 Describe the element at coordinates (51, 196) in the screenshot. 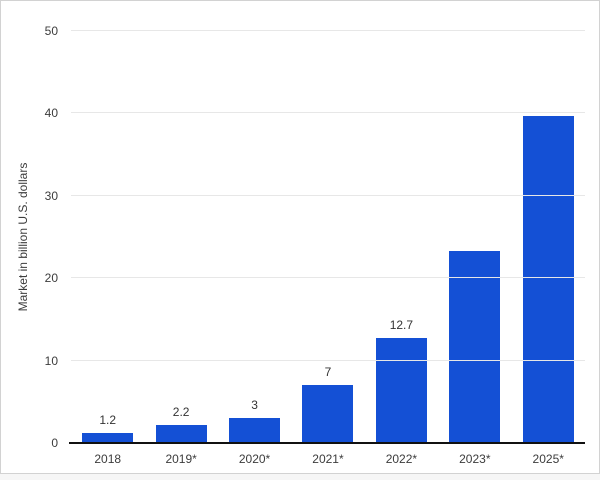

I see `y-tick-label: 30` at that location.